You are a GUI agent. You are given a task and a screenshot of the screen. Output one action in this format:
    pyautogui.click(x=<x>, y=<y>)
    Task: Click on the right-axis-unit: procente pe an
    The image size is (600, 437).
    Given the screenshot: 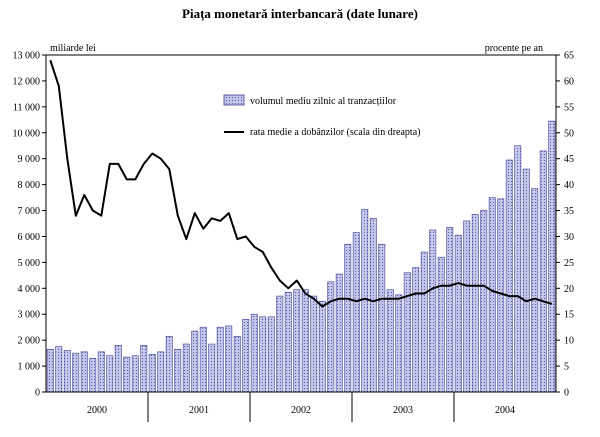 What is the action you would take?
    pyautogui.click(x=514, y=48)
    